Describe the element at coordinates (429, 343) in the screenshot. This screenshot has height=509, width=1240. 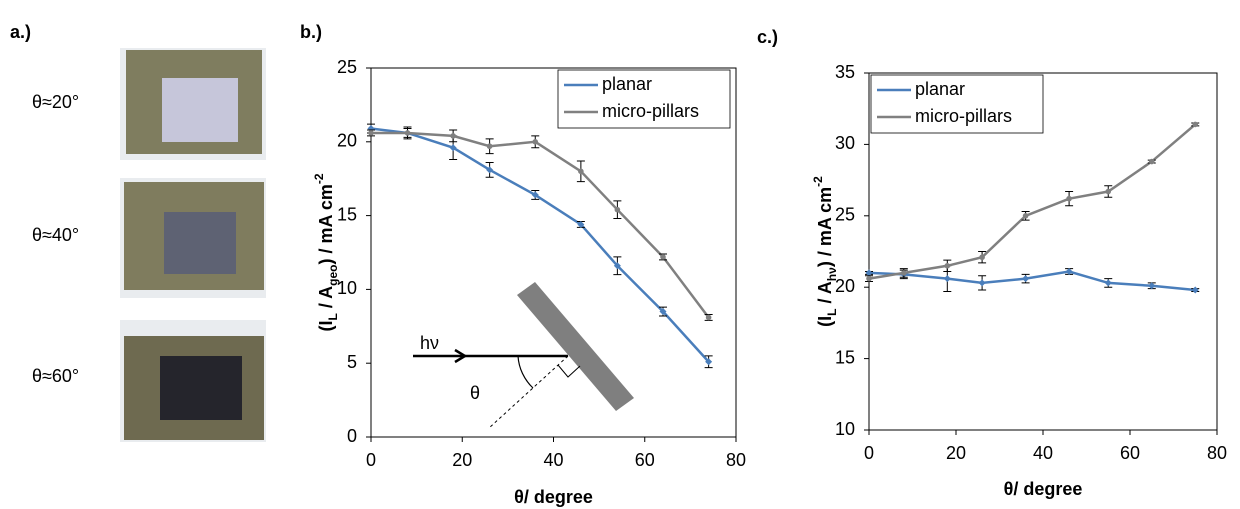
I see `annotation: hν` at that location.